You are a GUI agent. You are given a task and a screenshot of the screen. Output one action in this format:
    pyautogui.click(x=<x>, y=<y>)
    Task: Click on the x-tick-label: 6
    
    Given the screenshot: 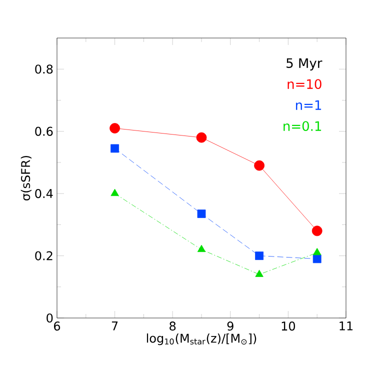 What is the action you would take?
    pyautogui.click(x=57, y=326)
    